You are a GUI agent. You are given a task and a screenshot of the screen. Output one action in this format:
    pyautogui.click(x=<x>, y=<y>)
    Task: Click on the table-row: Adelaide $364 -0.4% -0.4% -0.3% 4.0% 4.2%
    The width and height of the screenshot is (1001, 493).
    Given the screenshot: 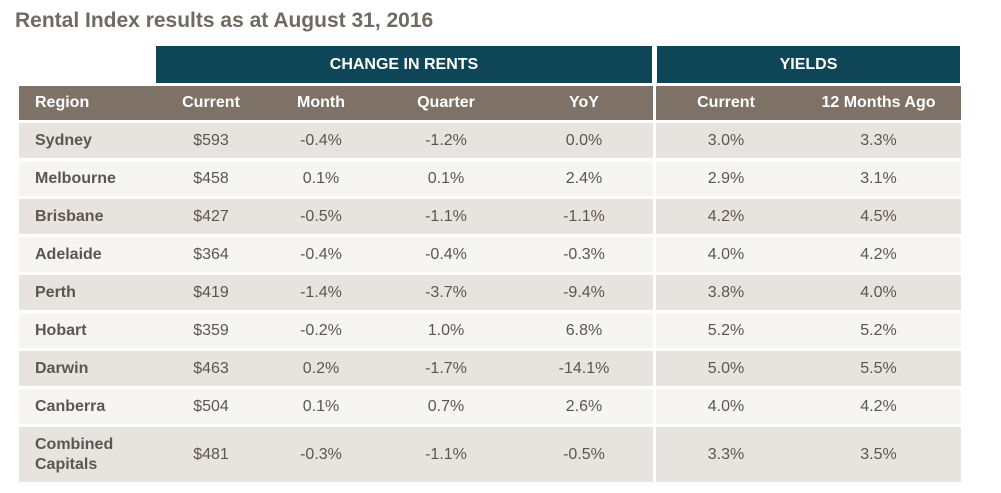 What is the action you would take?
    pyautogui.click(x=490, y=254)
    